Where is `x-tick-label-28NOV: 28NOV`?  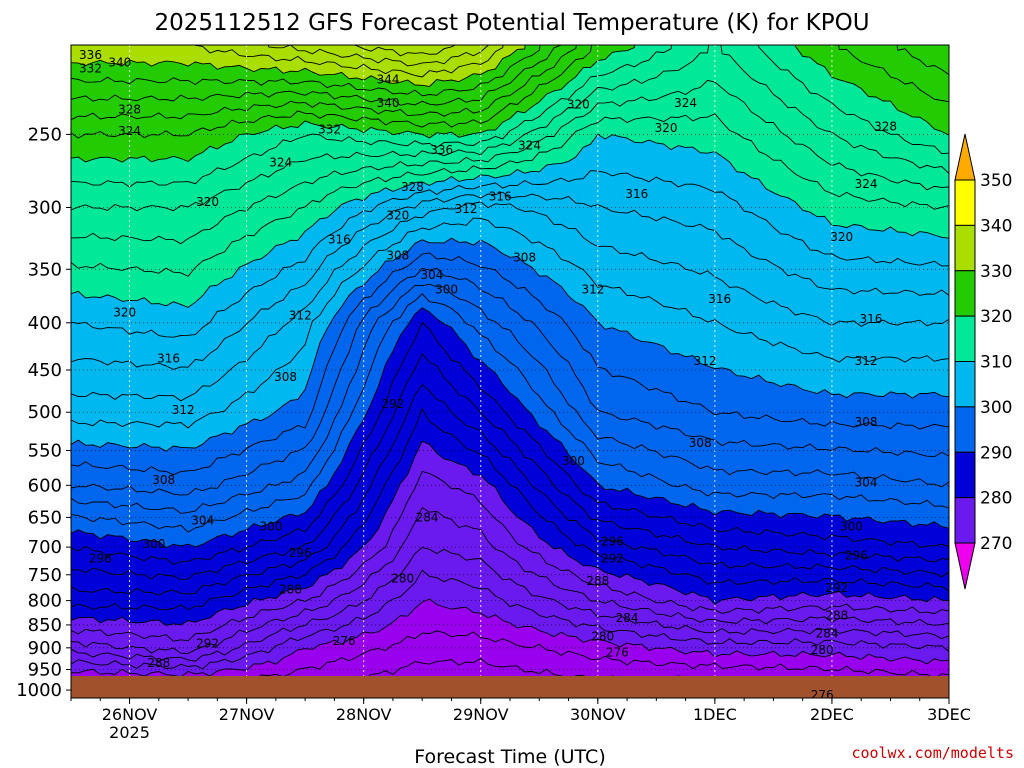 x-tick-label-28NOV: 28NOV is located at coordinates (364, 714).